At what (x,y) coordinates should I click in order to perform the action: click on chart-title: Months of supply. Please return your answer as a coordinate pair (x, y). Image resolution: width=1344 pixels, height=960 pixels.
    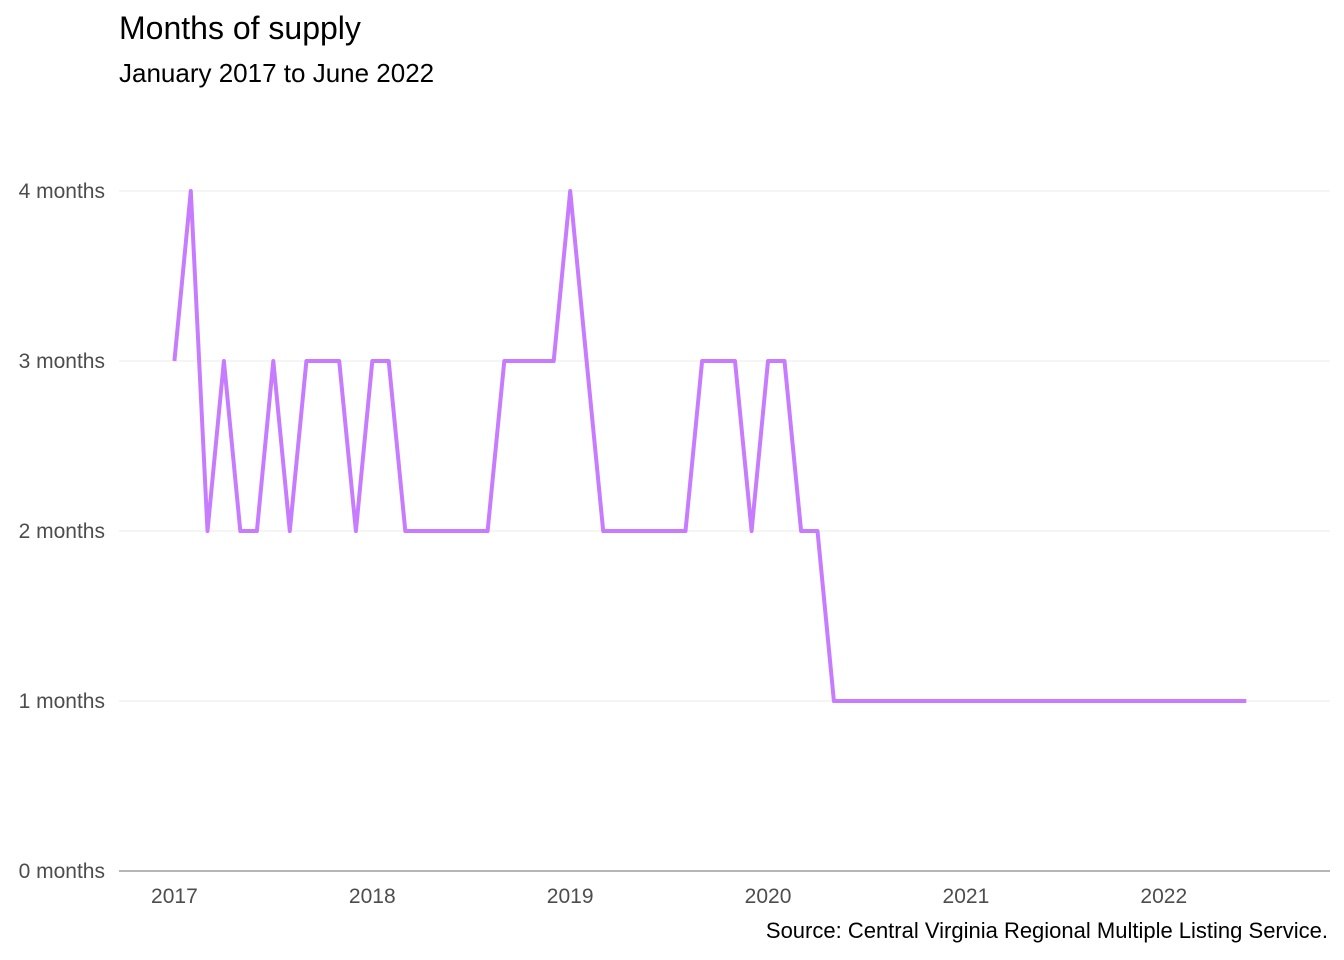
    Looking at the image, I should click on (240, 28).